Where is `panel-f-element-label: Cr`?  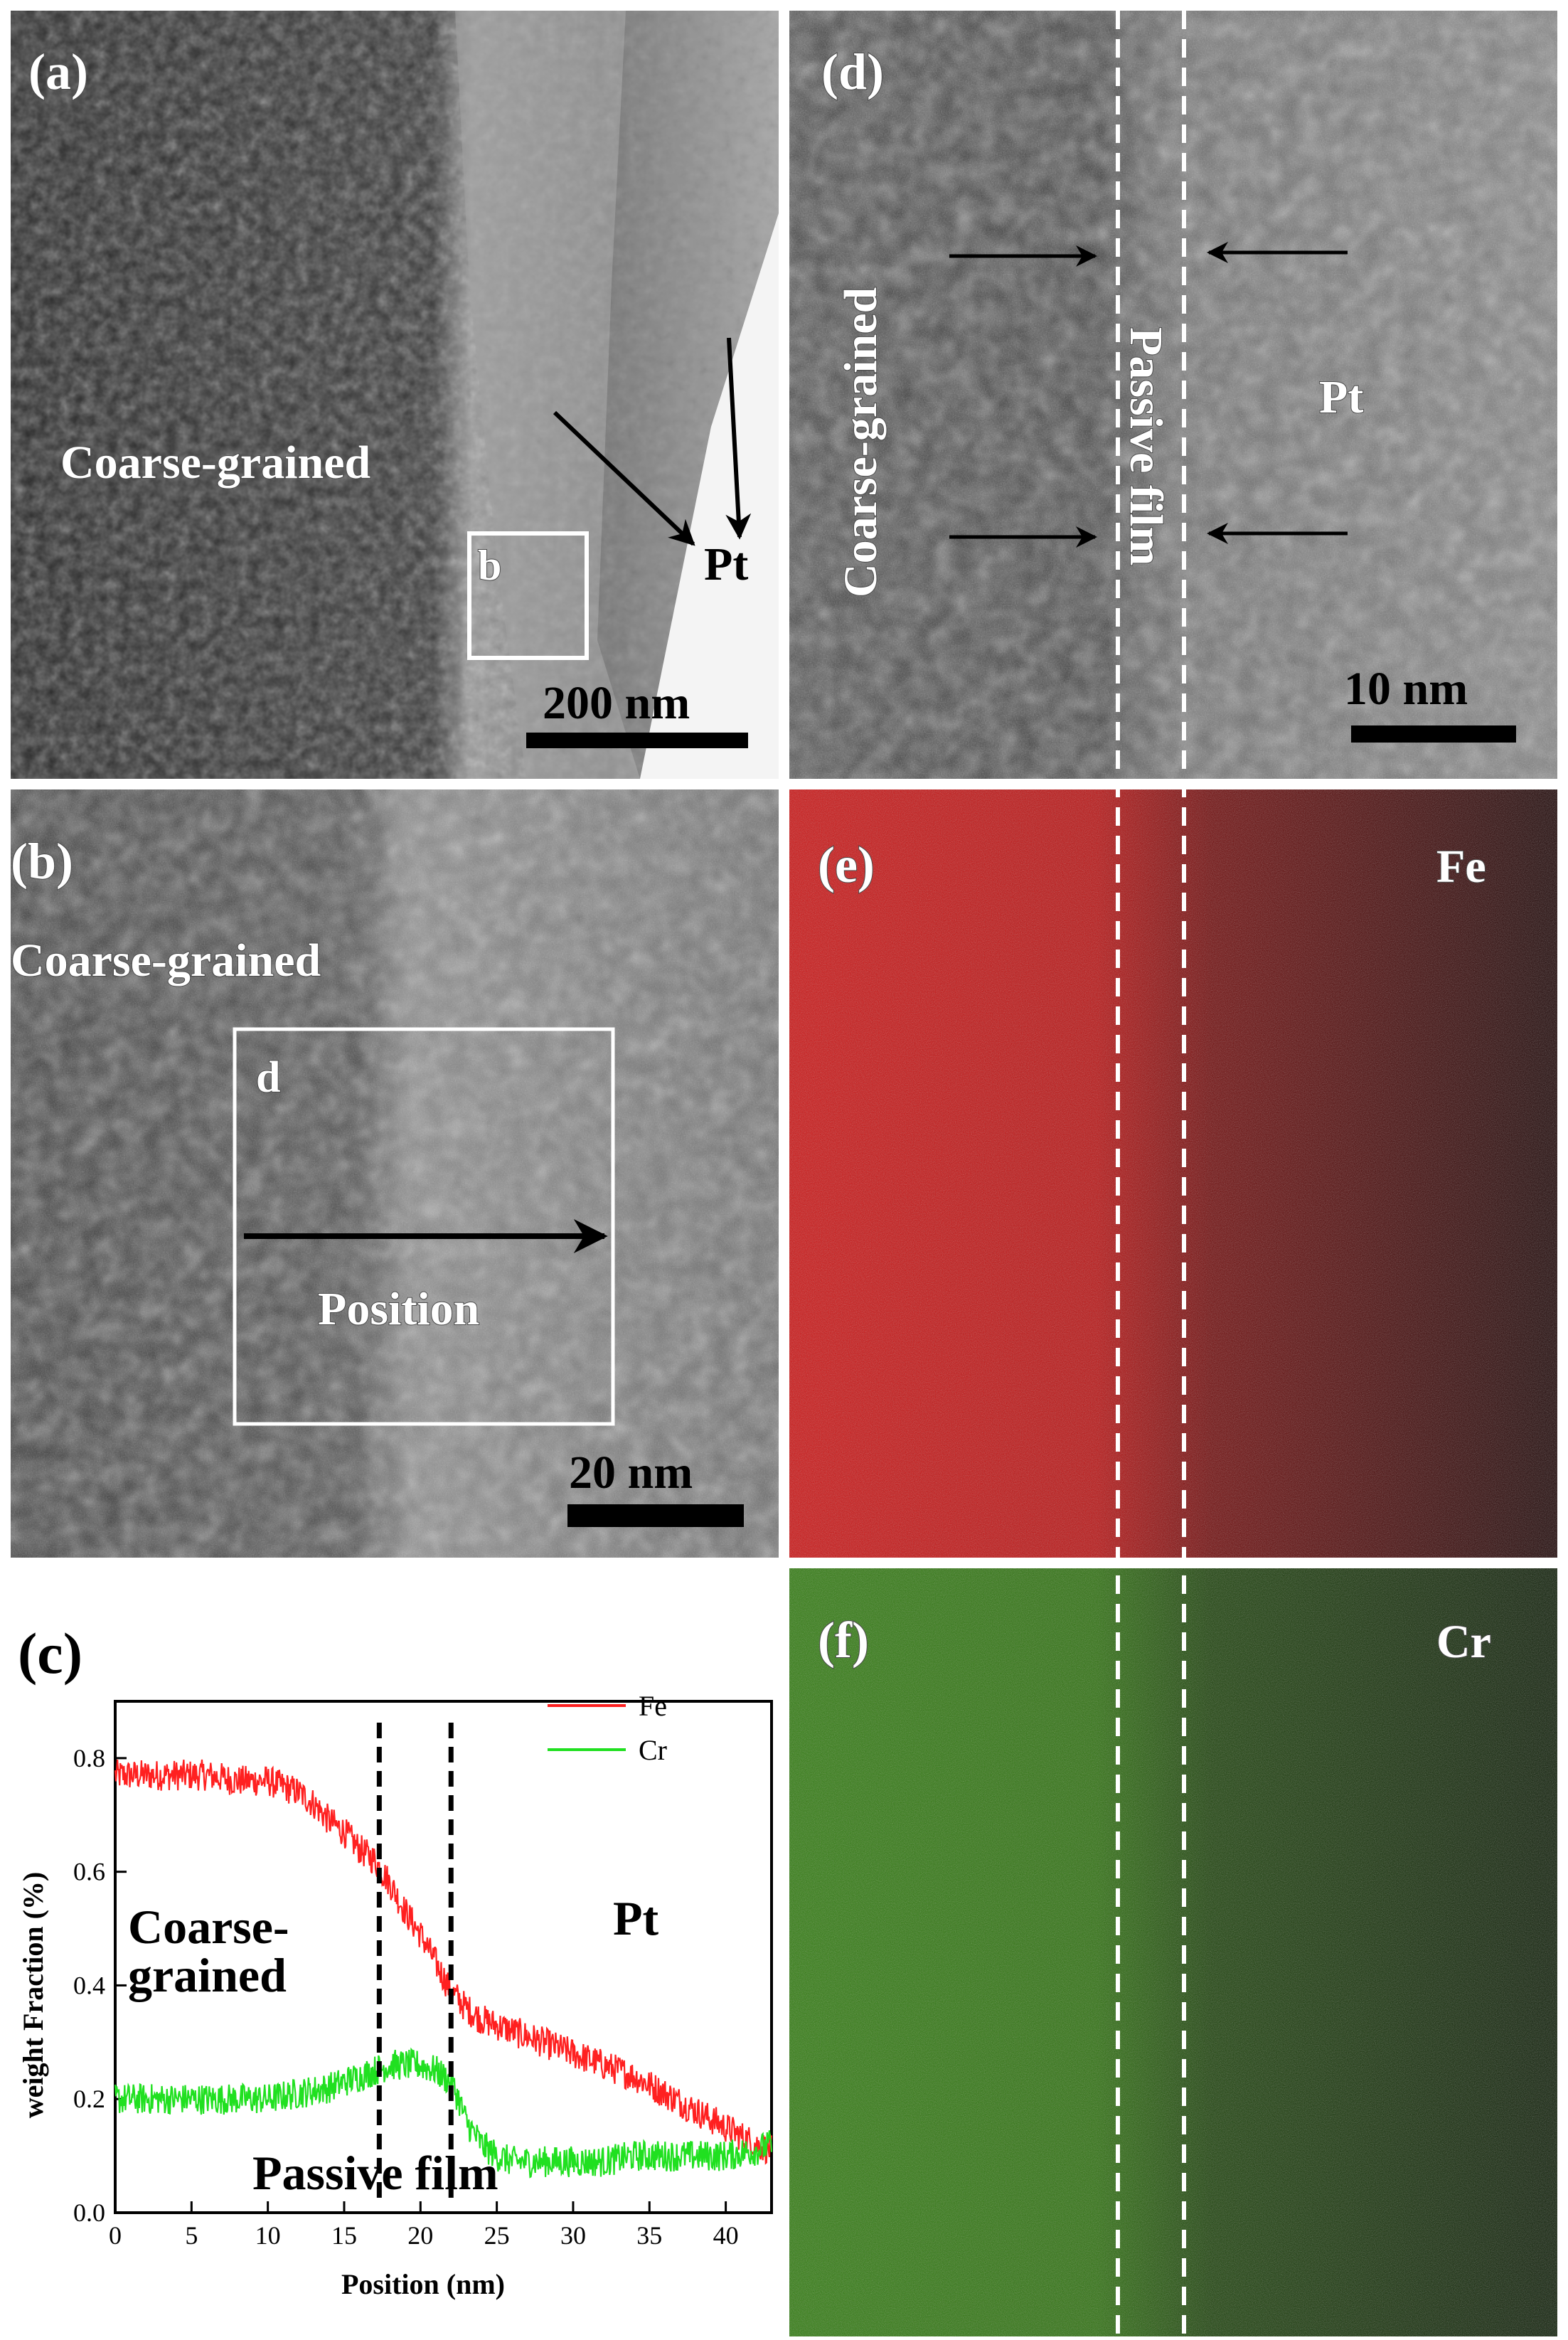 panel-f-element-label: Cr is located at coordinates (1463, 1642).